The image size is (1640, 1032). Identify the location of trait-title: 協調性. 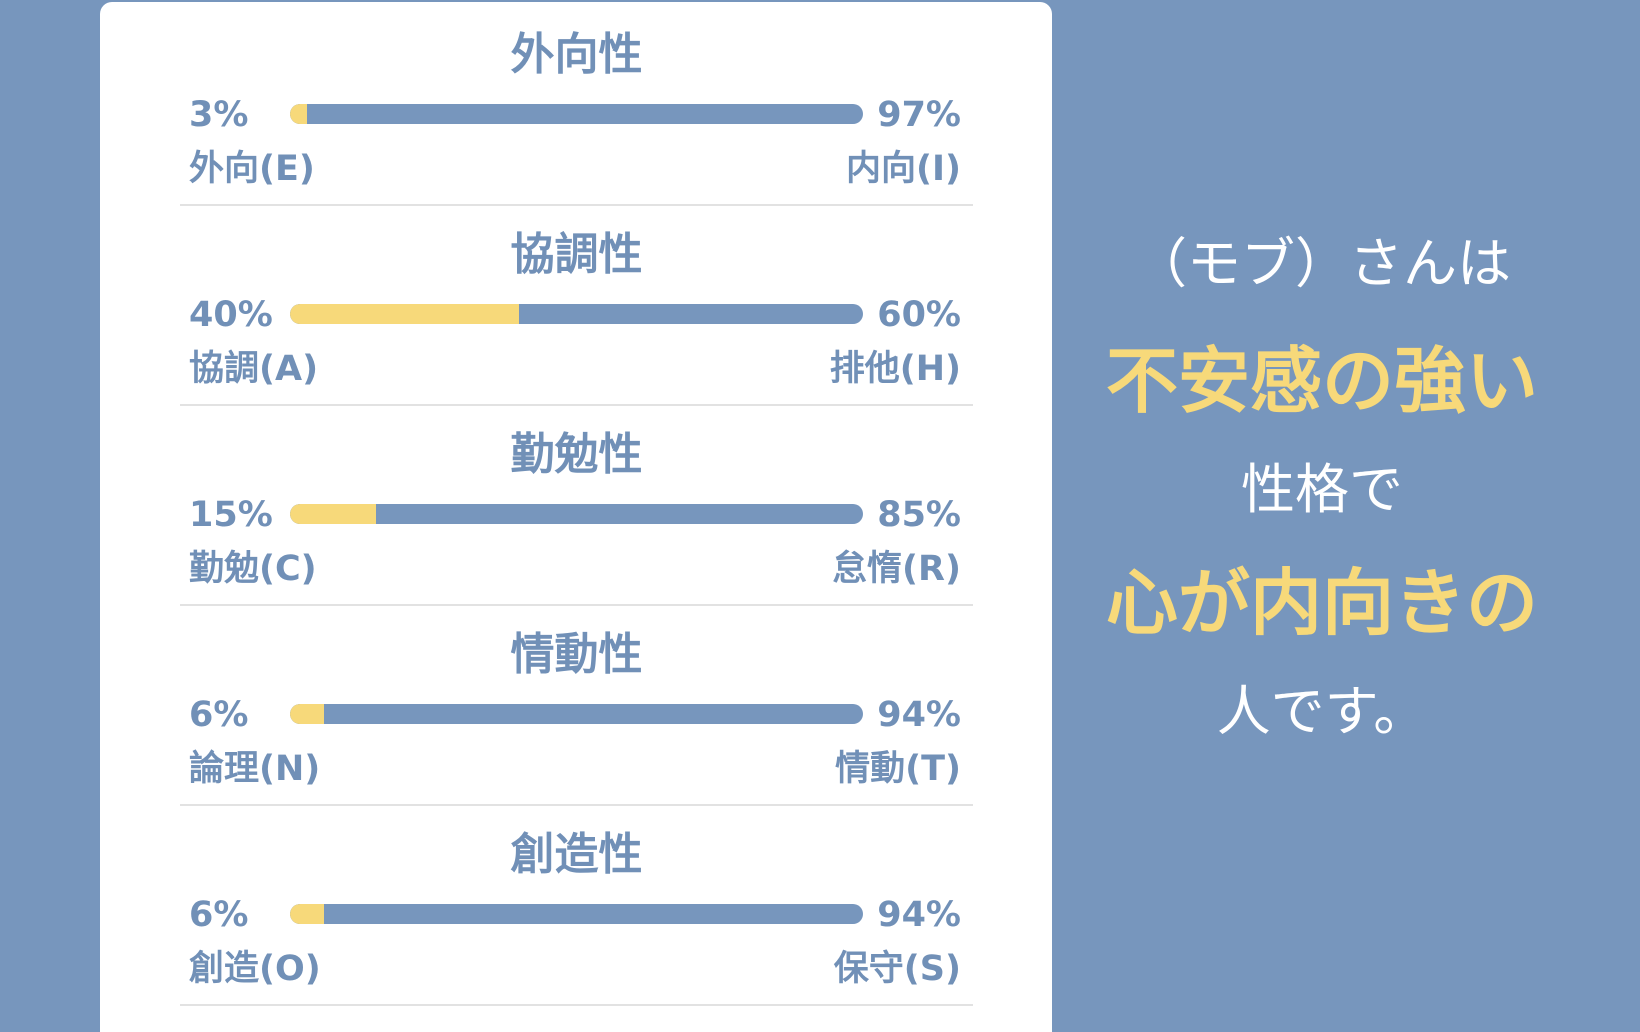
(576, 254).